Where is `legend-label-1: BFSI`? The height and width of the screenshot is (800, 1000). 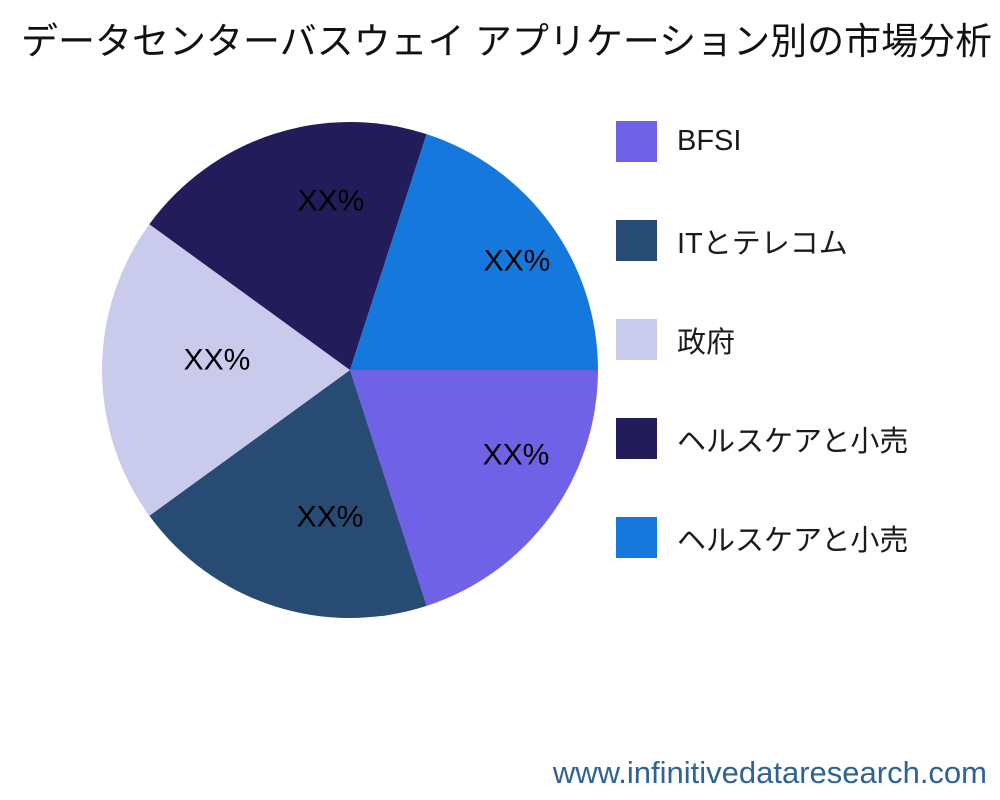 legend-label-1: BFSI is located at coordinates (709, 141).